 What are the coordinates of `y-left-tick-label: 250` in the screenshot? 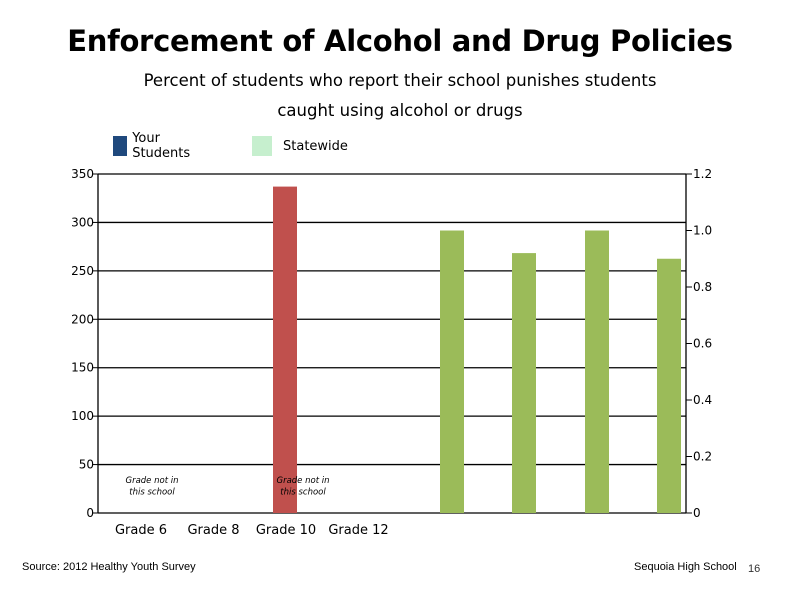 It's located at (82, 271).